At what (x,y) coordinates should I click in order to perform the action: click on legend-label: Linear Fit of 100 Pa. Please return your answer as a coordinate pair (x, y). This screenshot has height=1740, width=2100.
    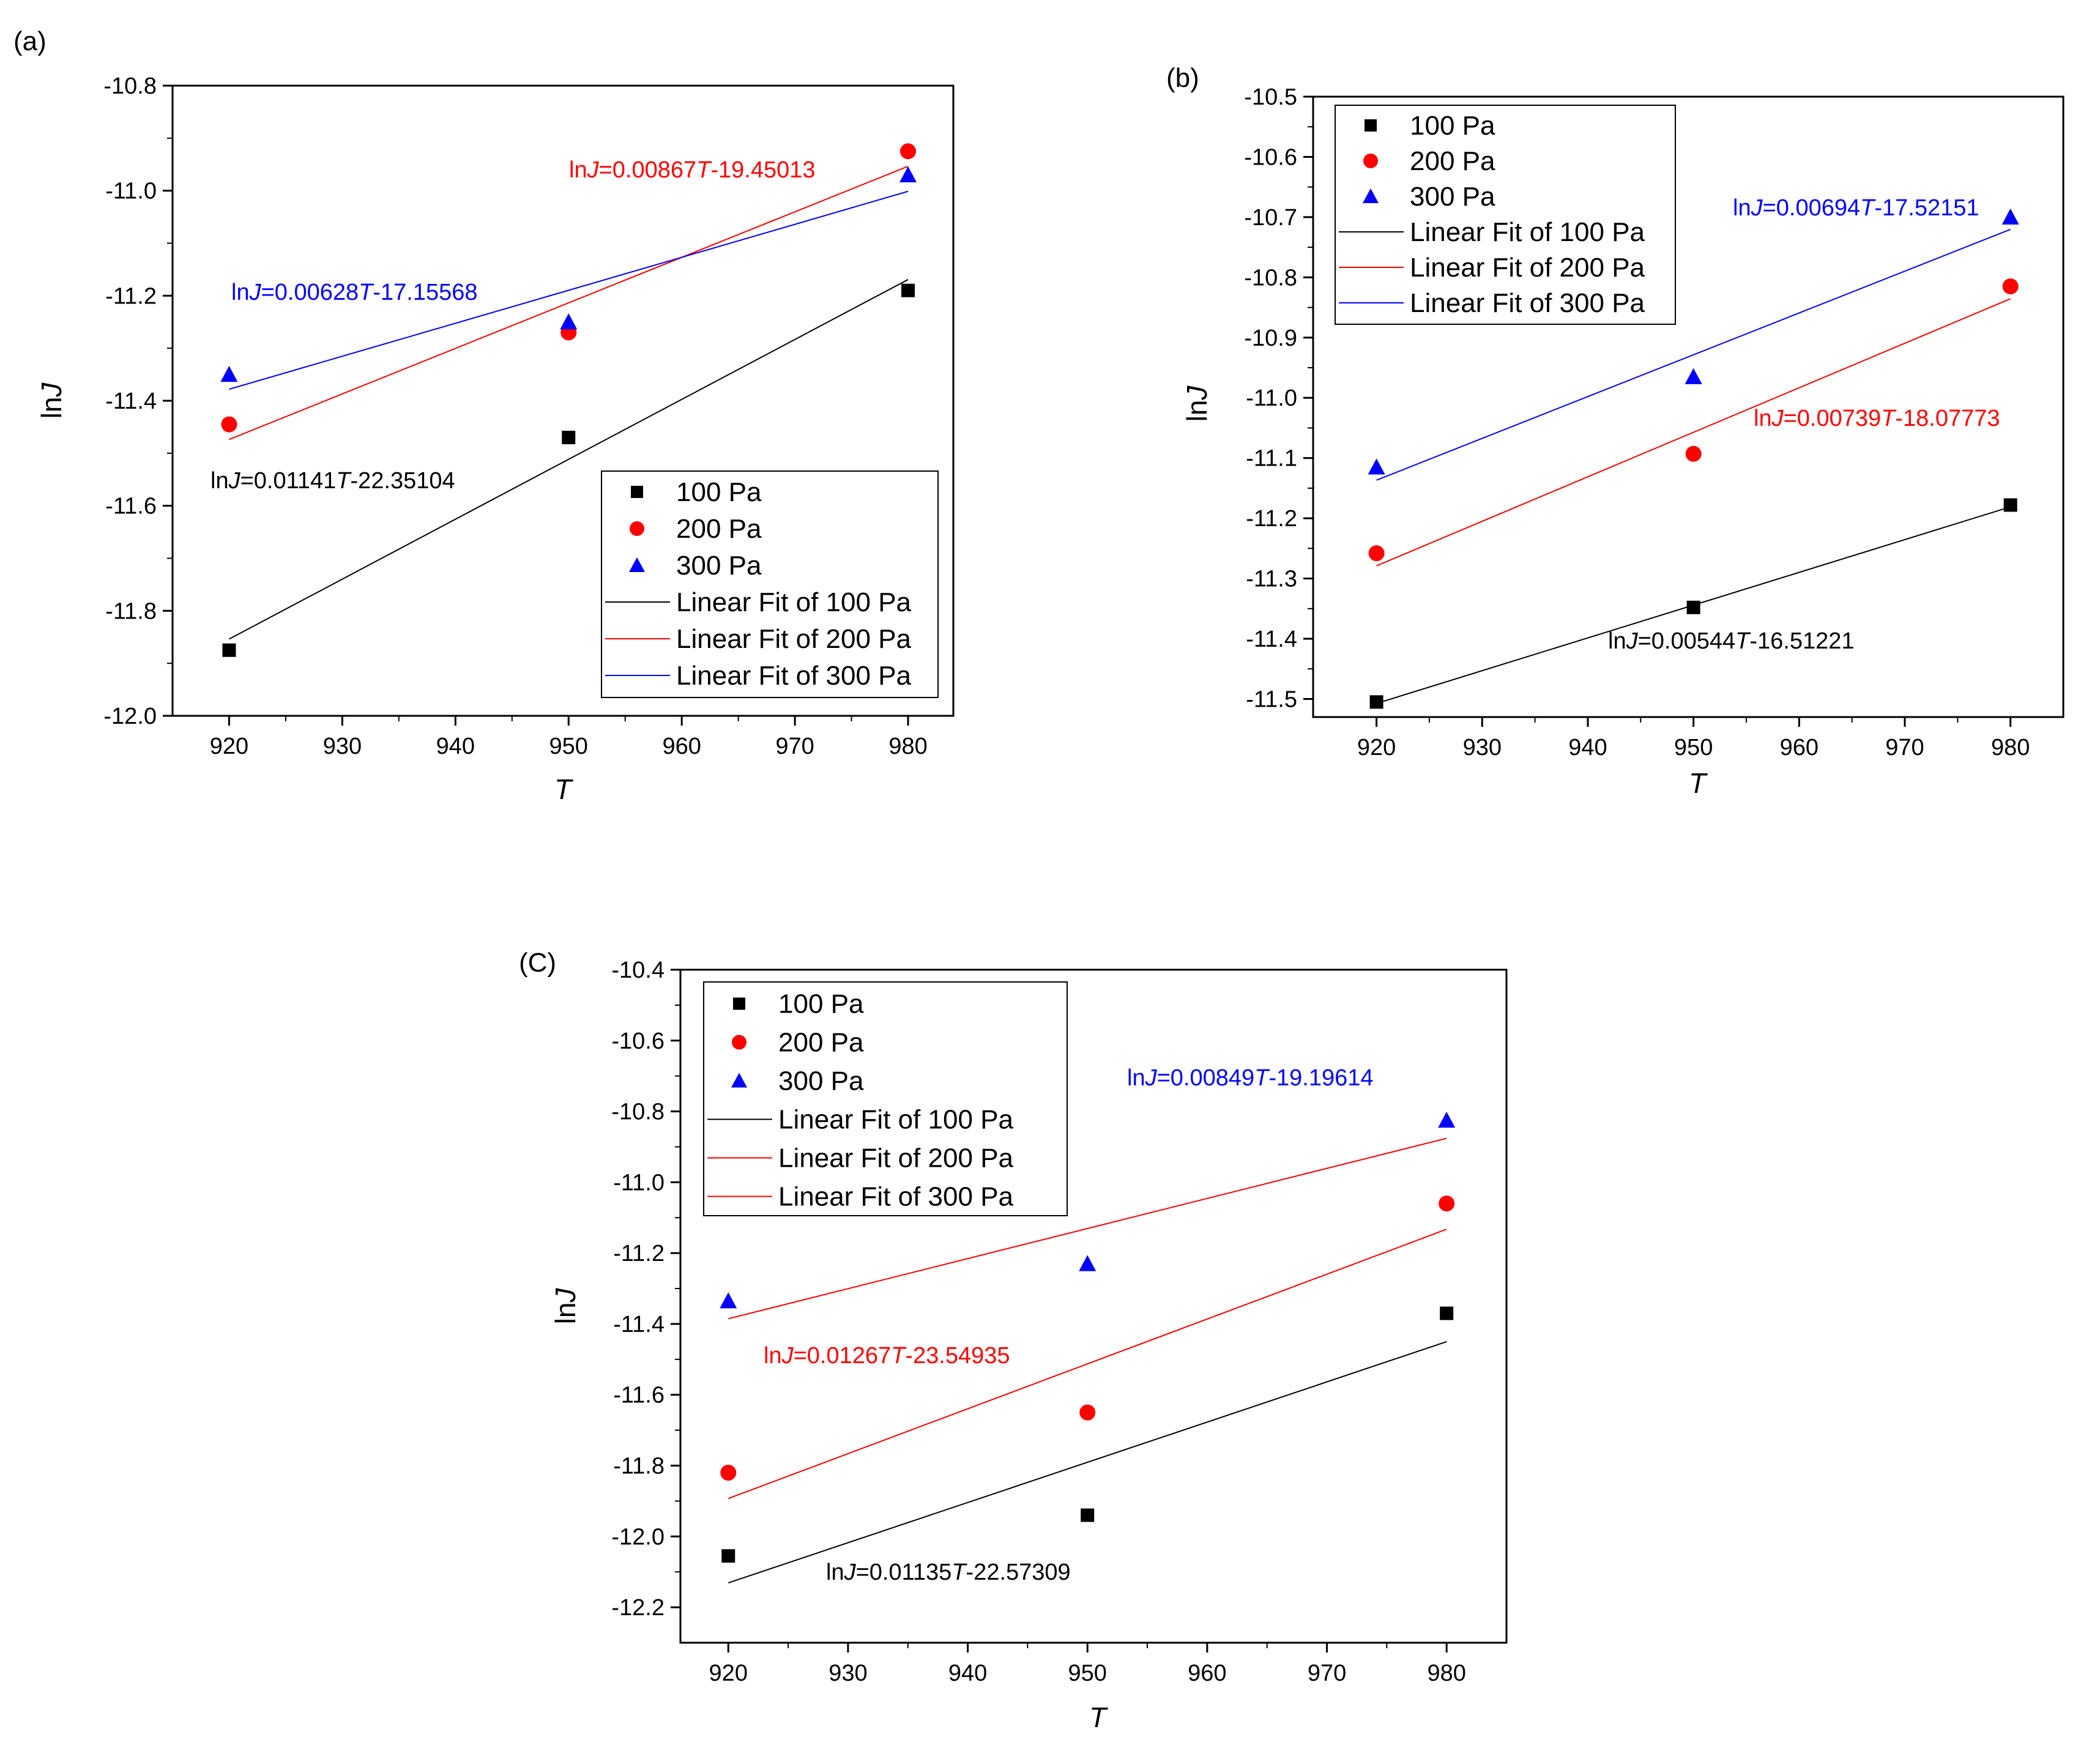
    Looking at the image, I should click on (1527, 232).